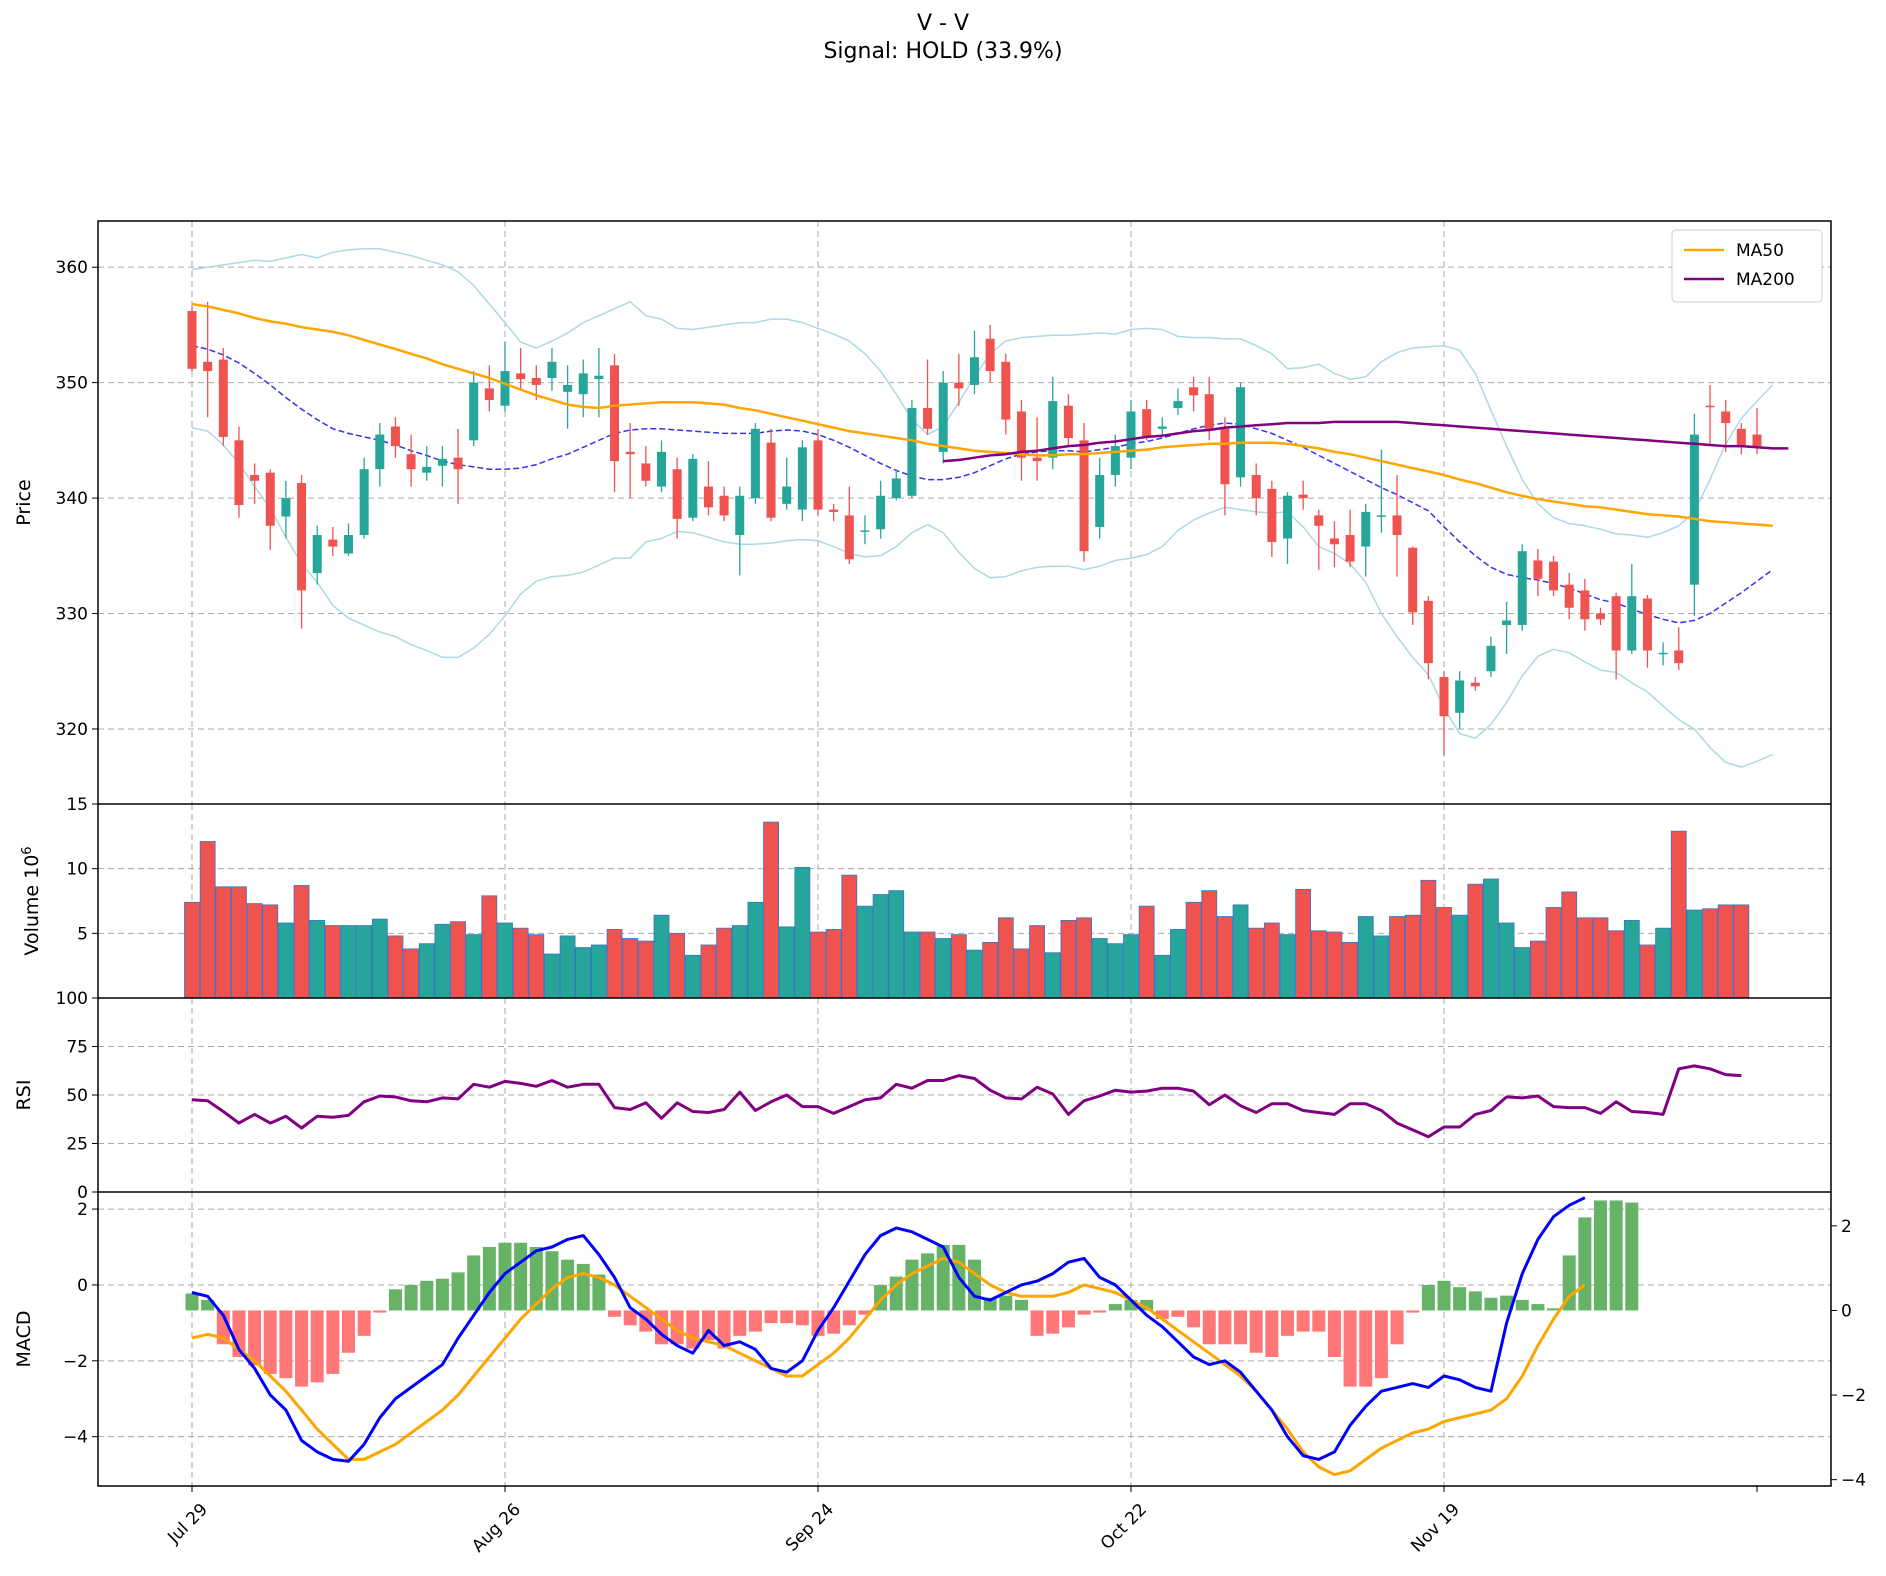 This screenshot has height=1576, width=1886. What do you see at coordinates (77, 870) in the screenshot?
I see `volume-tick-label: 10` at bounding box center [77, 870].